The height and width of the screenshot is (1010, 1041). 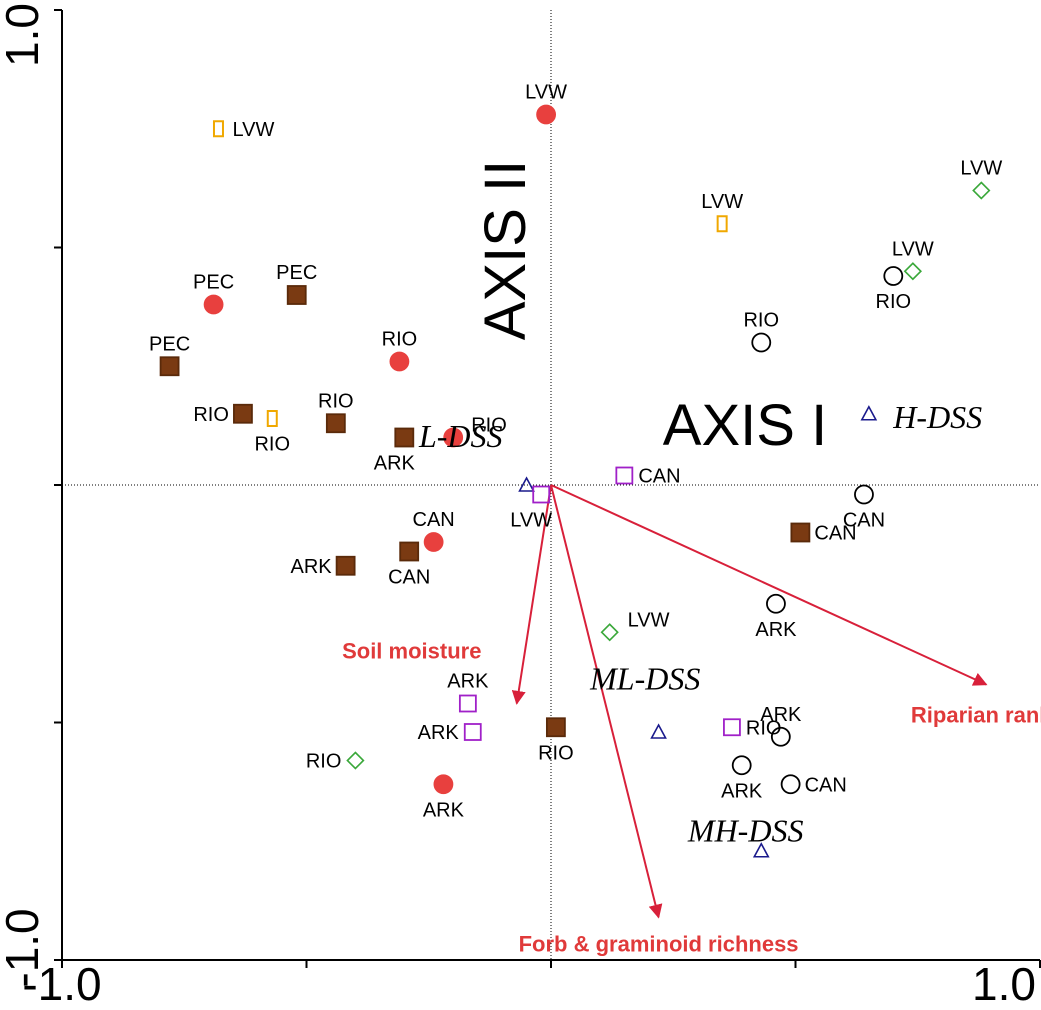 I want to click on vector-label: Riparian rank, so click(x=976, y=715).